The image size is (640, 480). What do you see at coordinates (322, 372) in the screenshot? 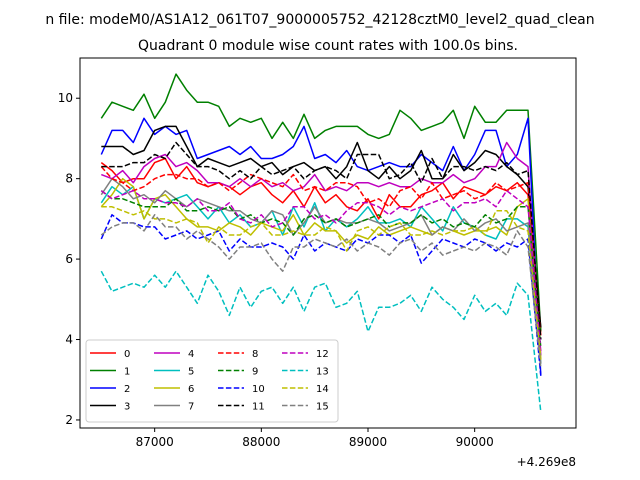
I see `legend-label-13: 13` at bounding box center [322, 372].